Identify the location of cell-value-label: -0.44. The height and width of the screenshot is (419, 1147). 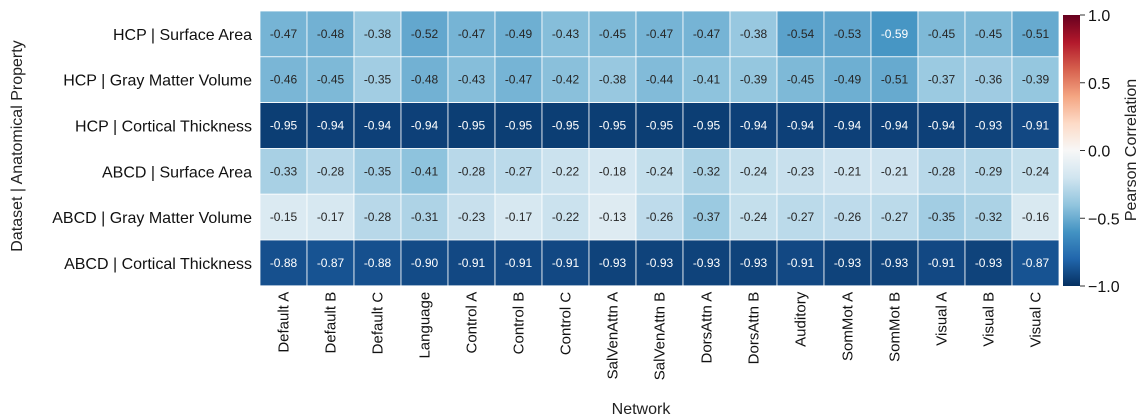
(660, 80).